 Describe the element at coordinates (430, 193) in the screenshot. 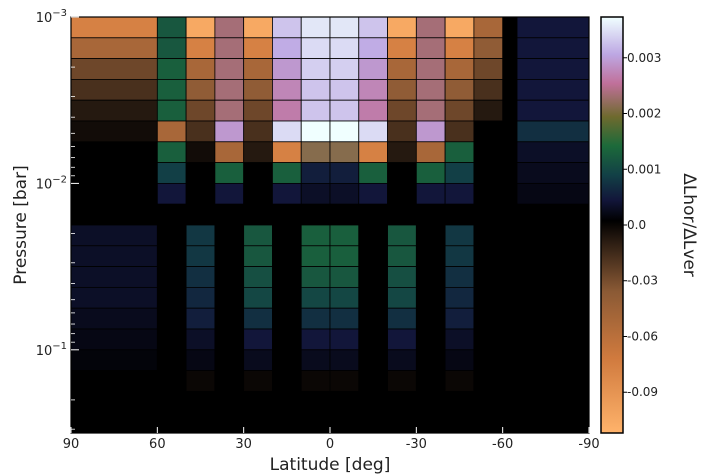

I see `heatmap-cell-r8-c10` at that location.